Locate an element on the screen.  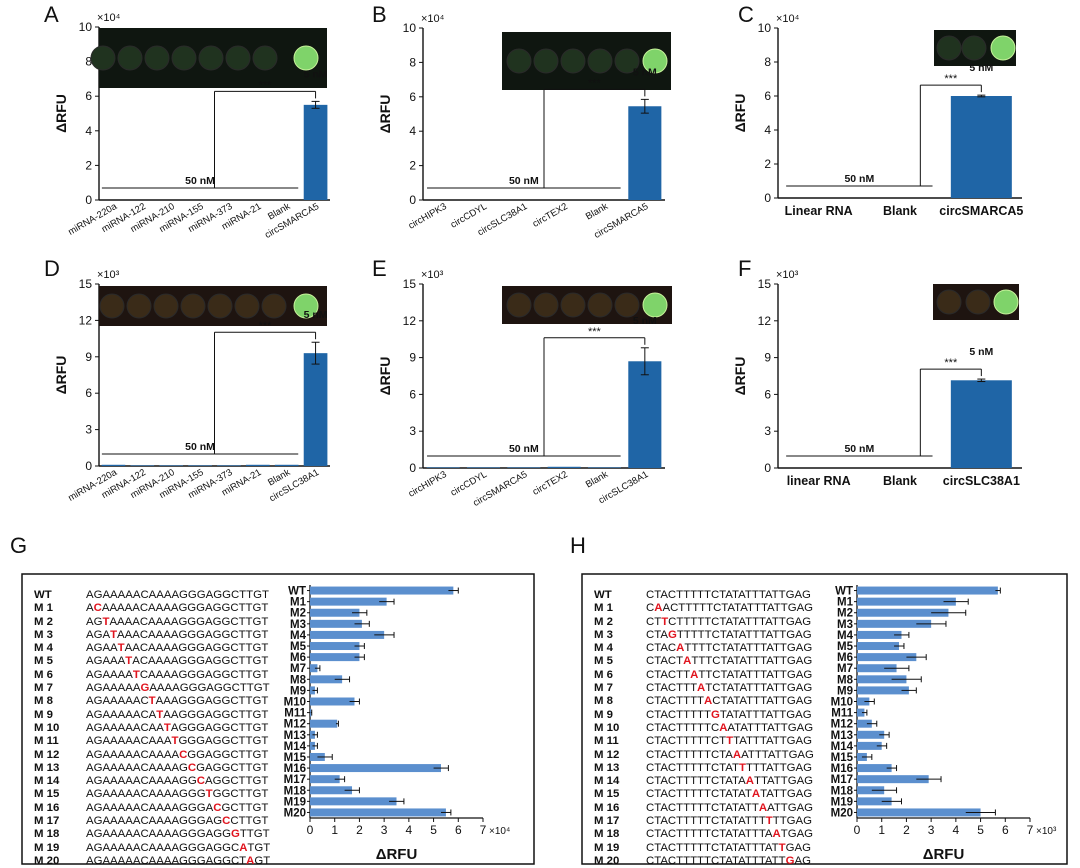
panel-label: F is located at coordinates (744, 268).